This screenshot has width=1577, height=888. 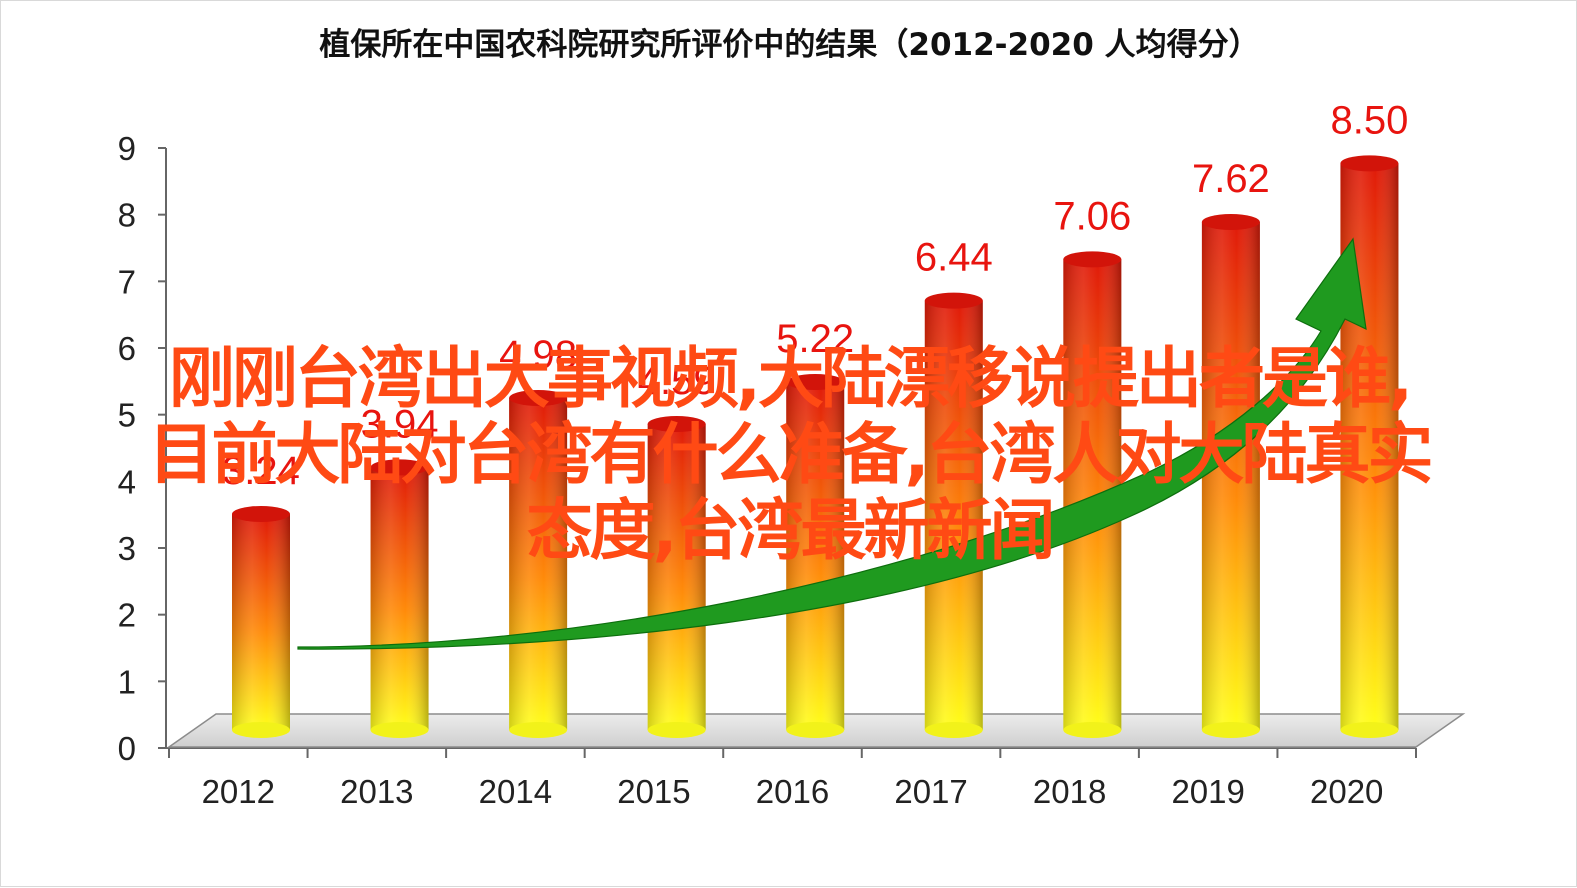 What do you see at coordinates (261, 471) in the screenshot?
I see `data-label: 3.24` at bounding box center [261, 471].